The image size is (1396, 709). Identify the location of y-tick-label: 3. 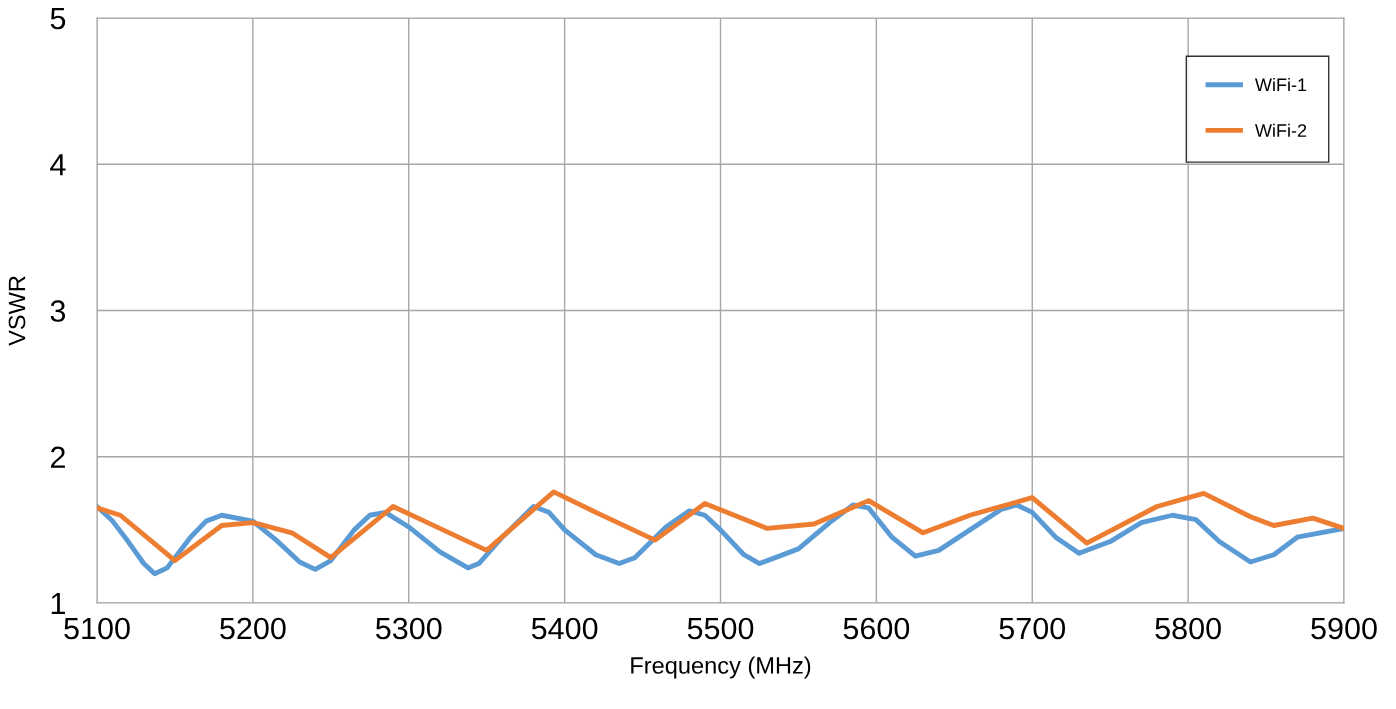
(58, 311).